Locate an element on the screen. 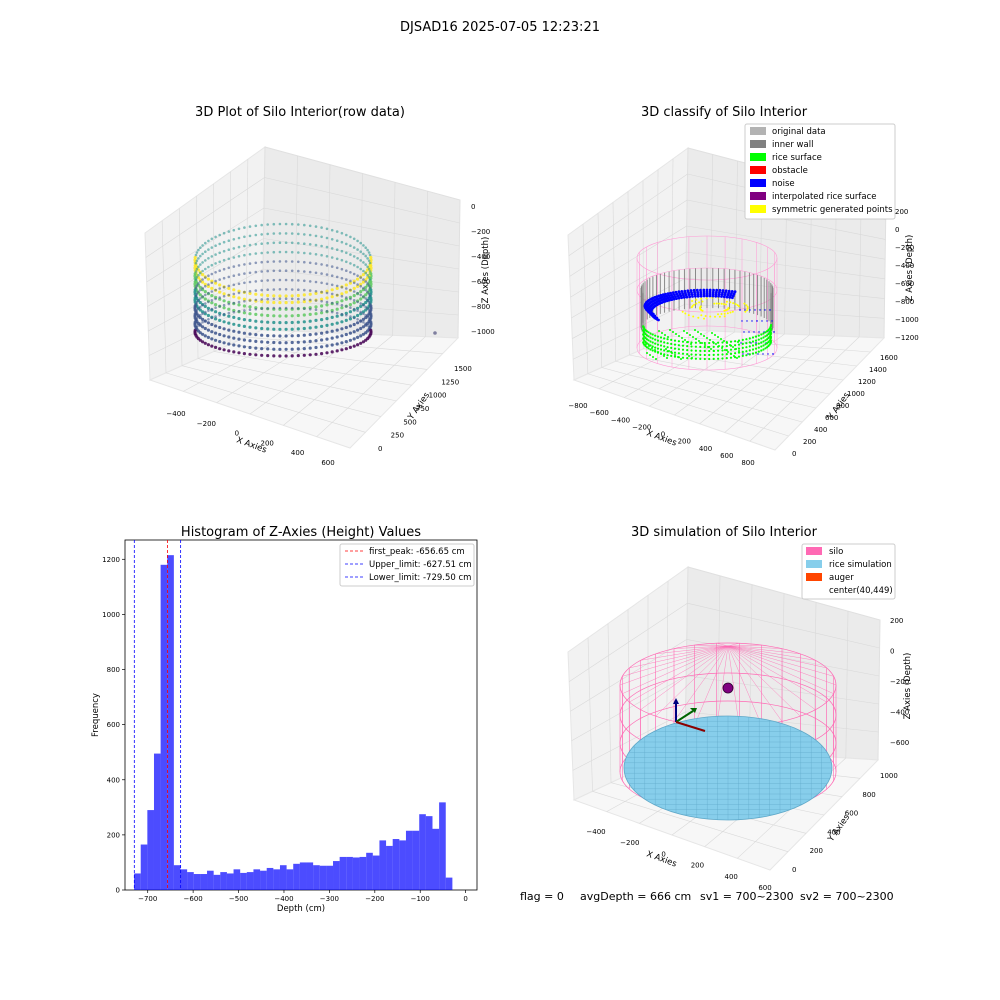 The image size is (1000, 1000). classify-z-tick-label: −600 is located at coordinates (904, 284).